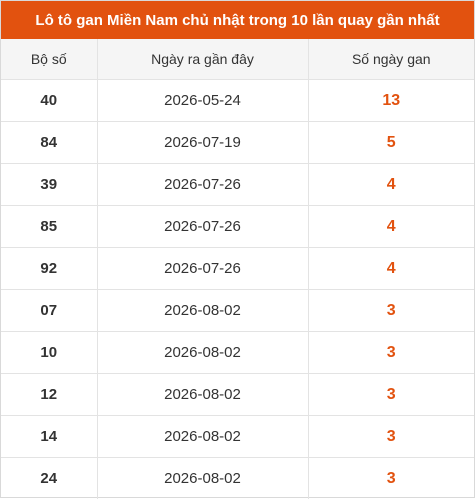 The width and height of the screenshot is (475, 499). Describe the element at coordinates (49, 395) in the screenshot. I see `table-cell: 12` at that location.